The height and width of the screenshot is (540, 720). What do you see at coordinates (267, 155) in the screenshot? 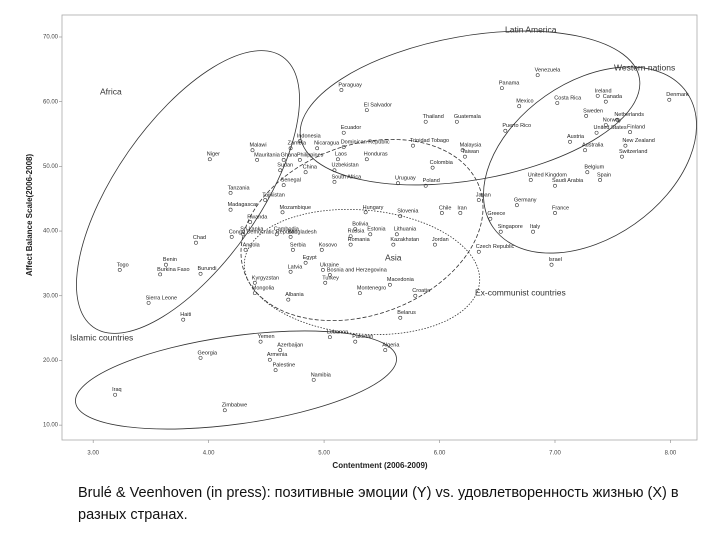
I see `point-label: Mauritania` at bounding box center [267, 155].